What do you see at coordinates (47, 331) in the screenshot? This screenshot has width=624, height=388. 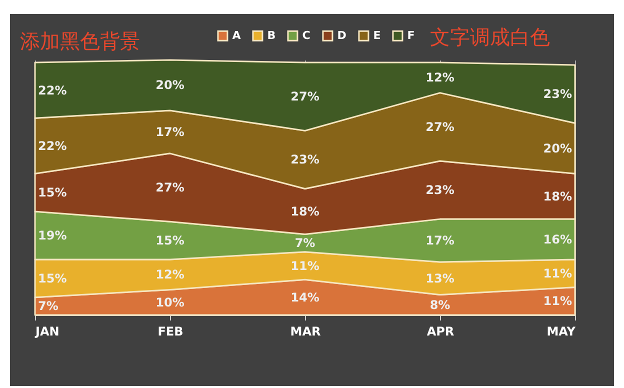 I see `x-tick-label: JAN` at bounding box center [47, 331].